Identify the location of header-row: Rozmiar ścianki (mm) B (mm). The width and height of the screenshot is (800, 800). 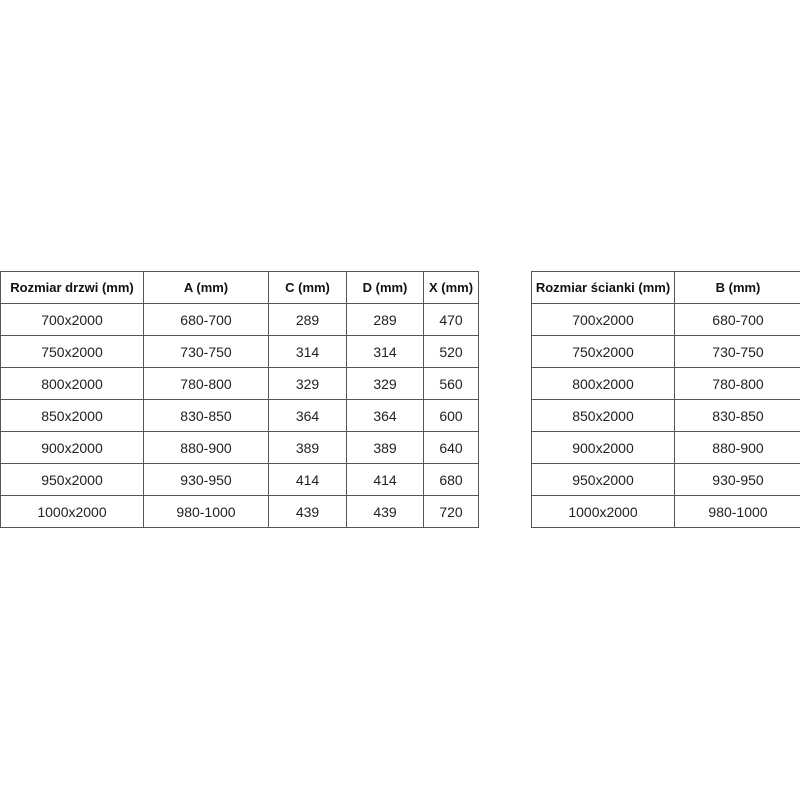
(665, 287).